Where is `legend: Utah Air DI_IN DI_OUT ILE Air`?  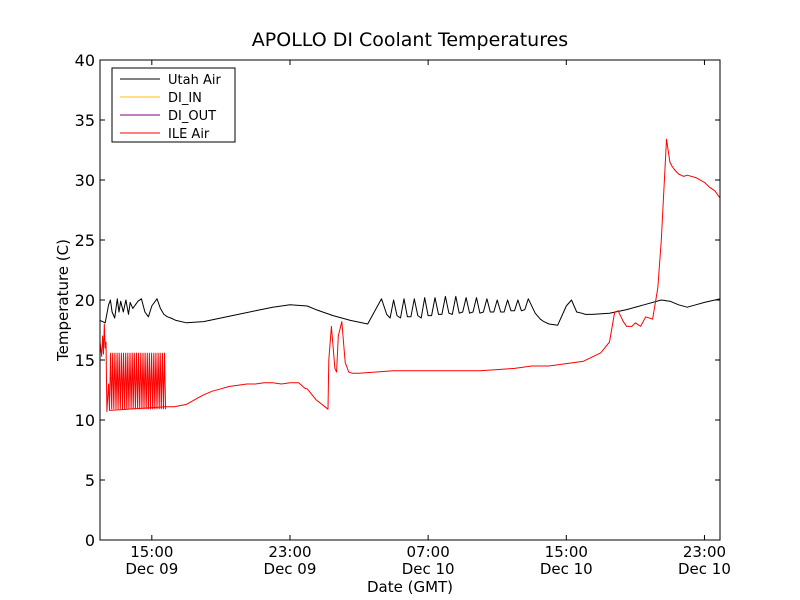
legend: Utah Air DI_IN DI_OUT ILE Air is located at coordinates (173, 105).